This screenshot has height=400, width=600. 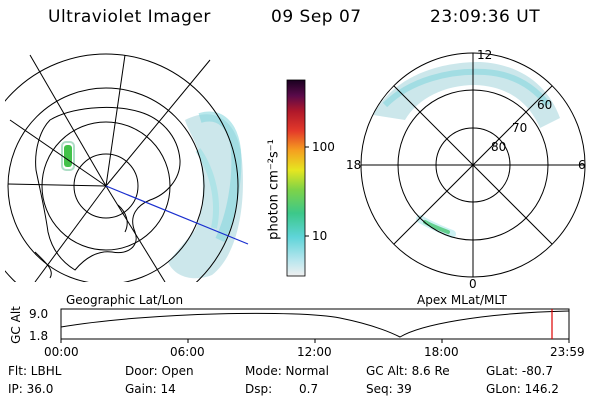 What do you see at coordinates (39, 336) in the screenshot?
I see `altitude-ytick-bottom: 1.8` at bounding box center [39, 336].